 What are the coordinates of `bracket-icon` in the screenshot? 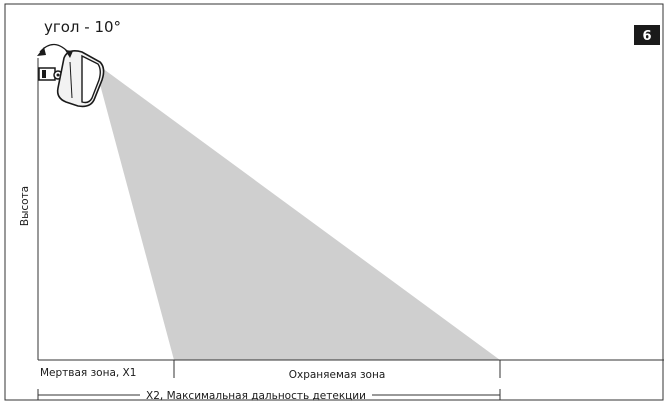 It's located at (47, 74).